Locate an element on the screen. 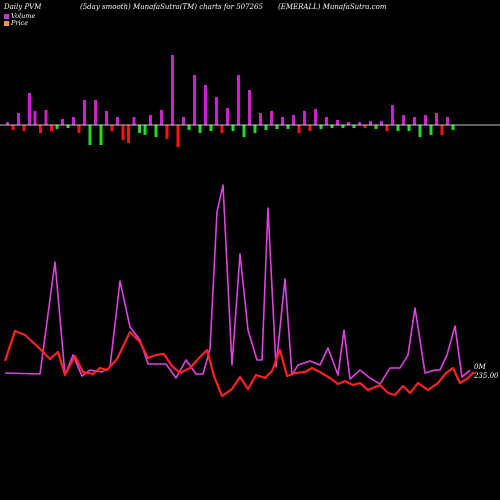  chart-title-left: Daily PVM is located at coordinates (23, 7).